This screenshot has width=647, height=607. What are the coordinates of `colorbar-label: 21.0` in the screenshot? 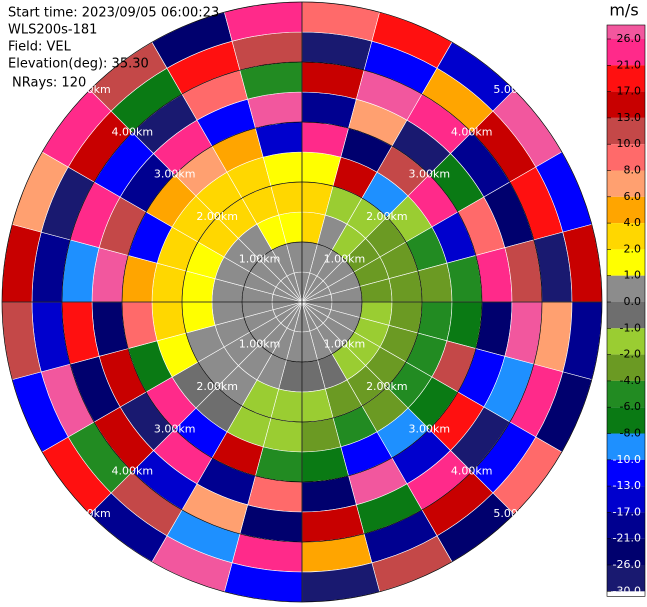 It's located at (629, 64).